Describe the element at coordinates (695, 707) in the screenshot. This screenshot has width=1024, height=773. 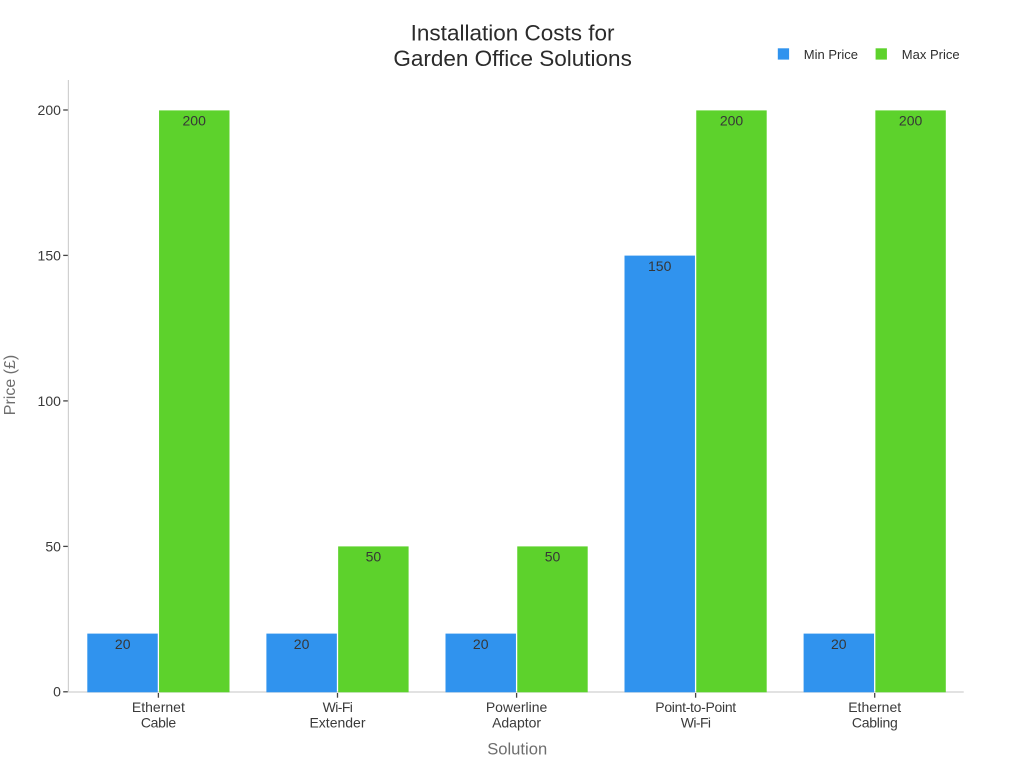
I see `svg-text: Point-to-Point` at that location.